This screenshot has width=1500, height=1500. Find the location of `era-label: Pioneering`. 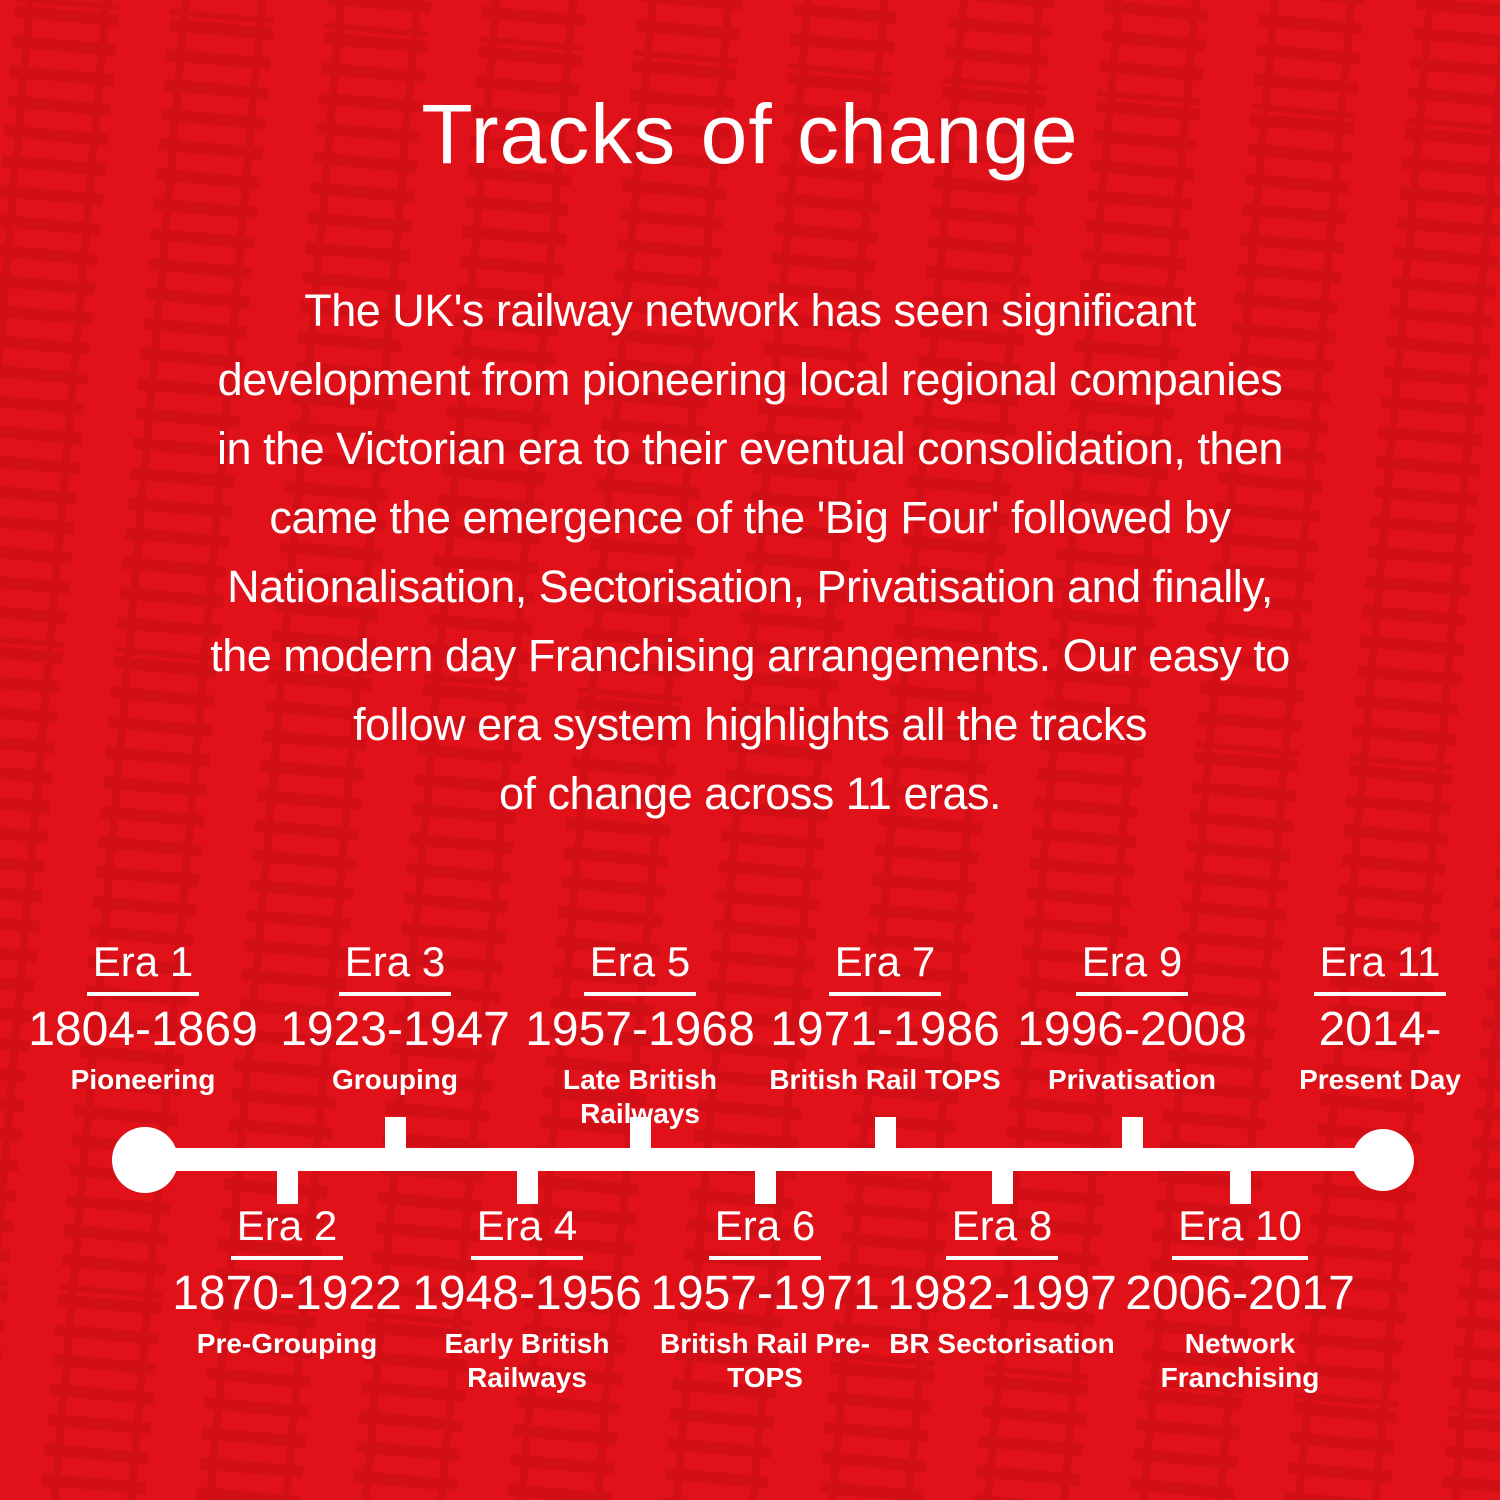

era-label: Pioneering is located at coordinates (143, 1079).